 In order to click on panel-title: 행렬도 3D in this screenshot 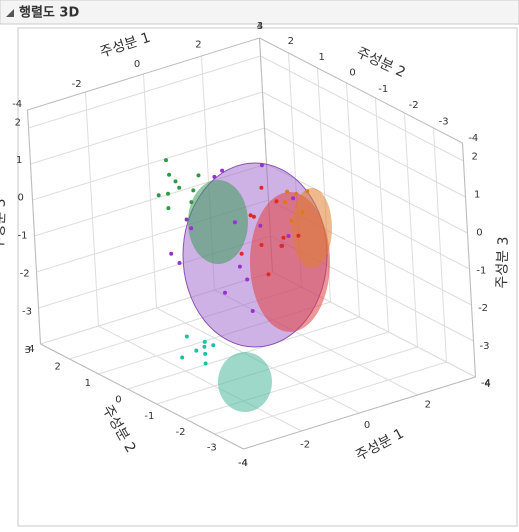, I will do `click(49, 13)`.